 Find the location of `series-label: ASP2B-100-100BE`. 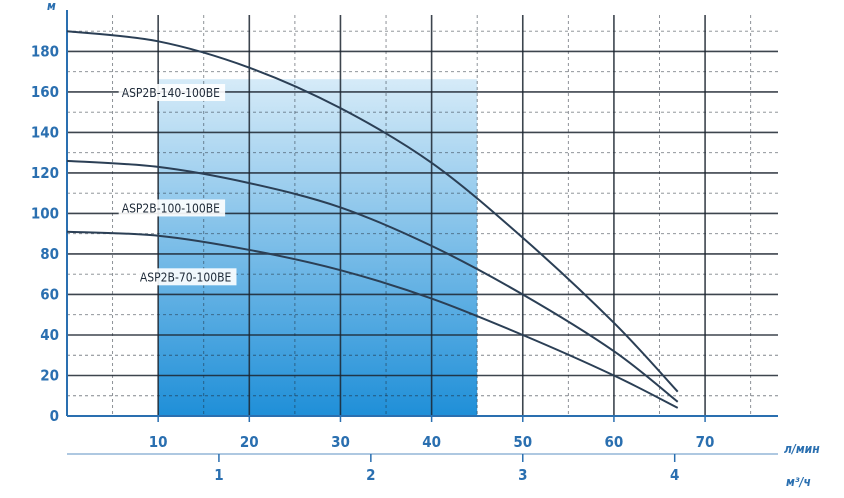

series-label: ASP2B-100-100BE is located at coordinates (171, 208).